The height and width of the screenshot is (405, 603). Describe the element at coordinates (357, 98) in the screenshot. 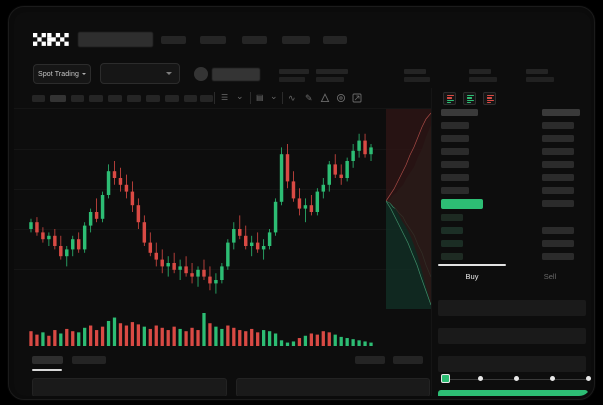

I see `fullscreen-icon` at that location.